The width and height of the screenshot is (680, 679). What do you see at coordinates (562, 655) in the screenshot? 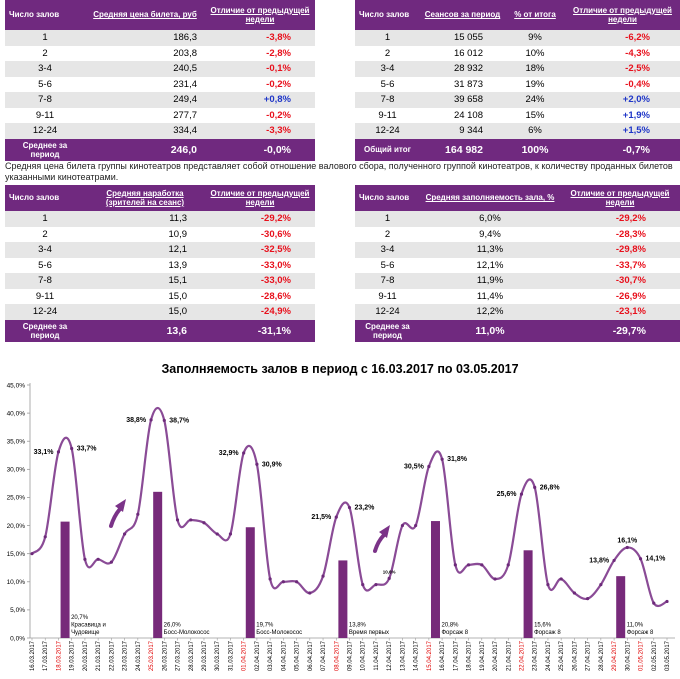
I see `x-tick-label: 25.04.2017` at bounding box center [562, 655].